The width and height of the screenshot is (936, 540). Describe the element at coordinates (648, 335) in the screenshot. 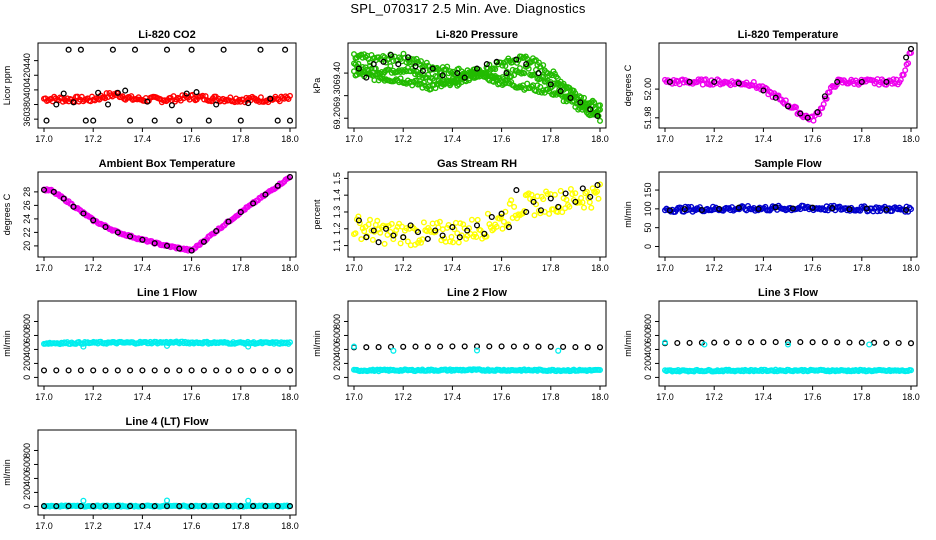

I see `y-tick-label: 600` at that location.